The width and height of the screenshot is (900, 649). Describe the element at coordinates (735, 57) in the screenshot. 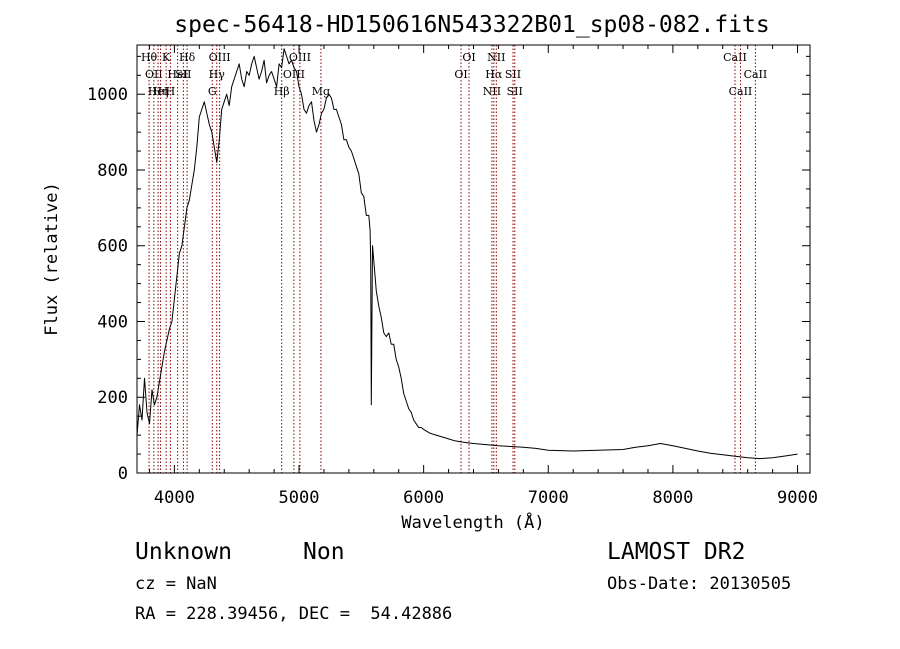

I see `line-label-23: CaII` at that location.